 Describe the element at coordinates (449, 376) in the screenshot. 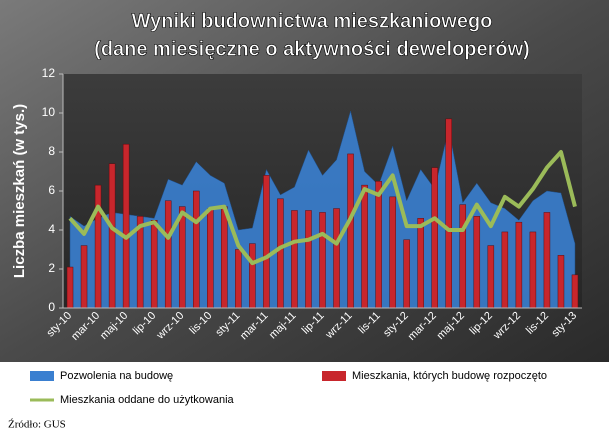

I see `legend-label: Mieszkania, których budowę rozpoczęto` at that location.